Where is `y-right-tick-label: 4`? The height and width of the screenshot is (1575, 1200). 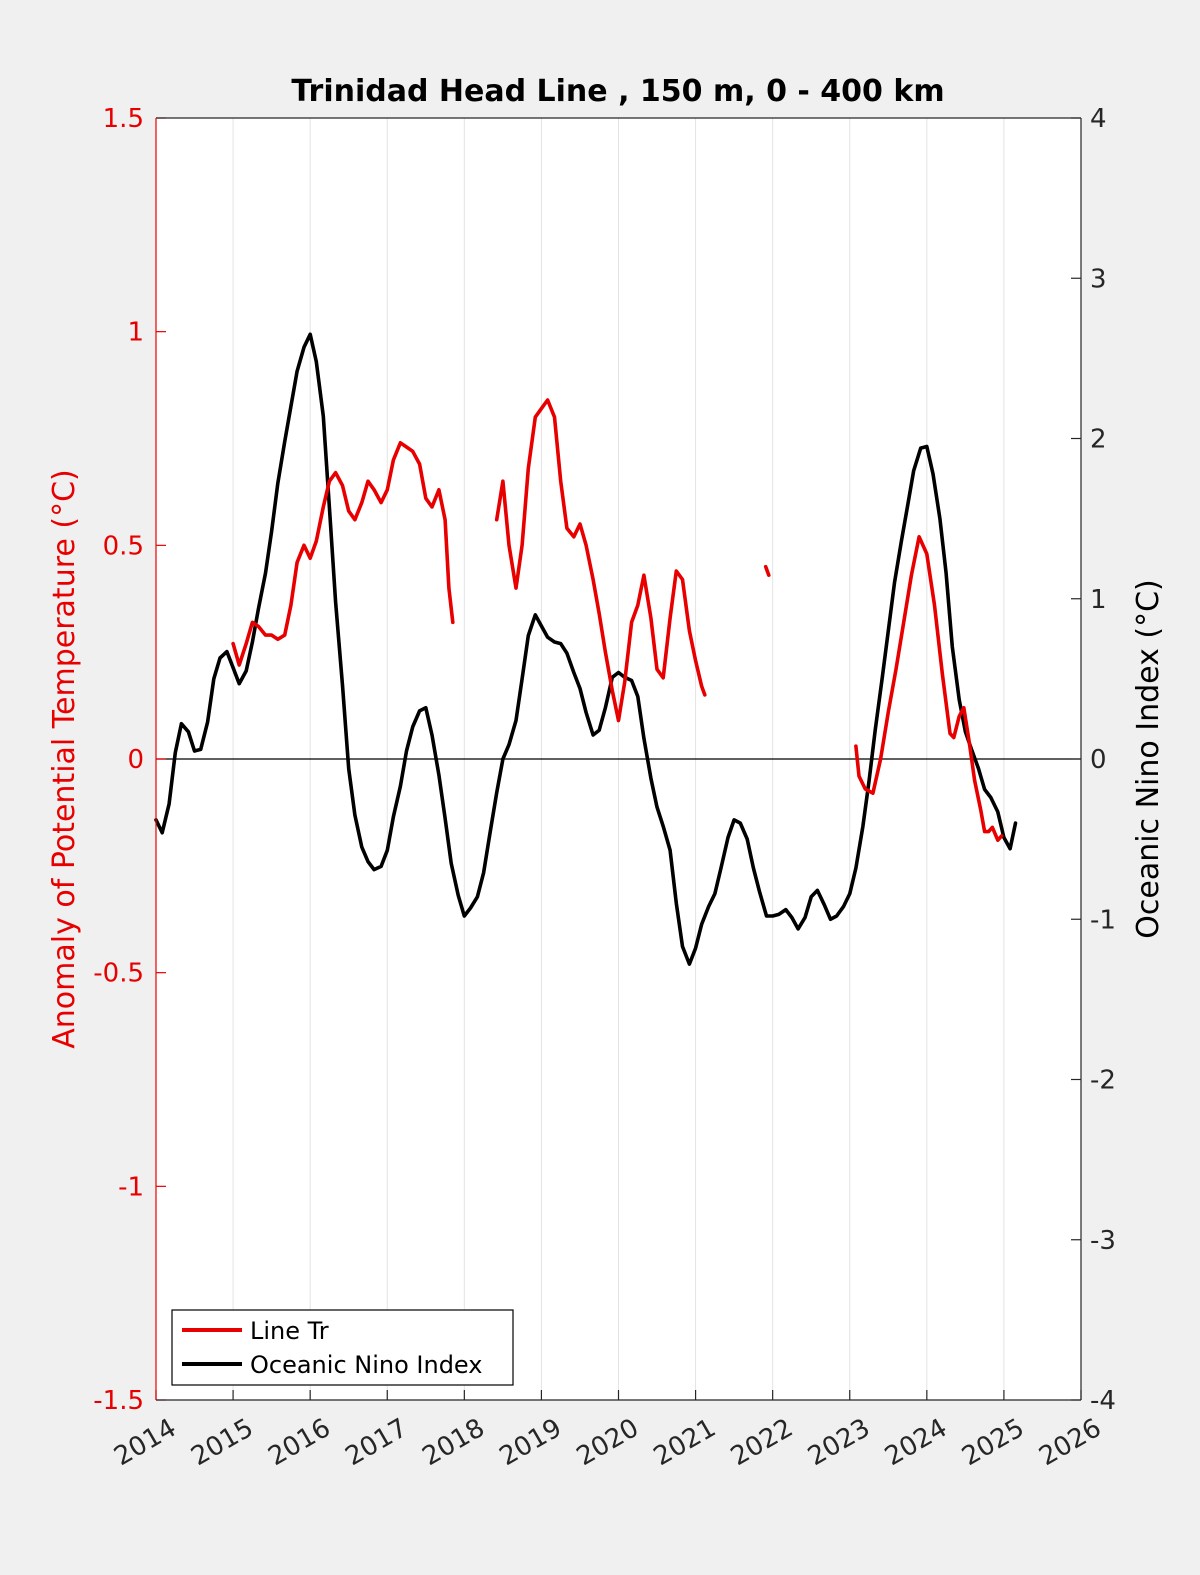
y-right-tick-label: 4 is located at coordinates (1098, 119).